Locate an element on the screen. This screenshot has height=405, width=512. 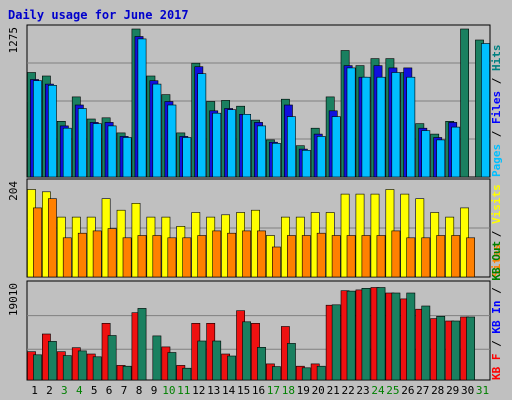
x-tick-label-18: 18 is located at coordinates (288, 390).